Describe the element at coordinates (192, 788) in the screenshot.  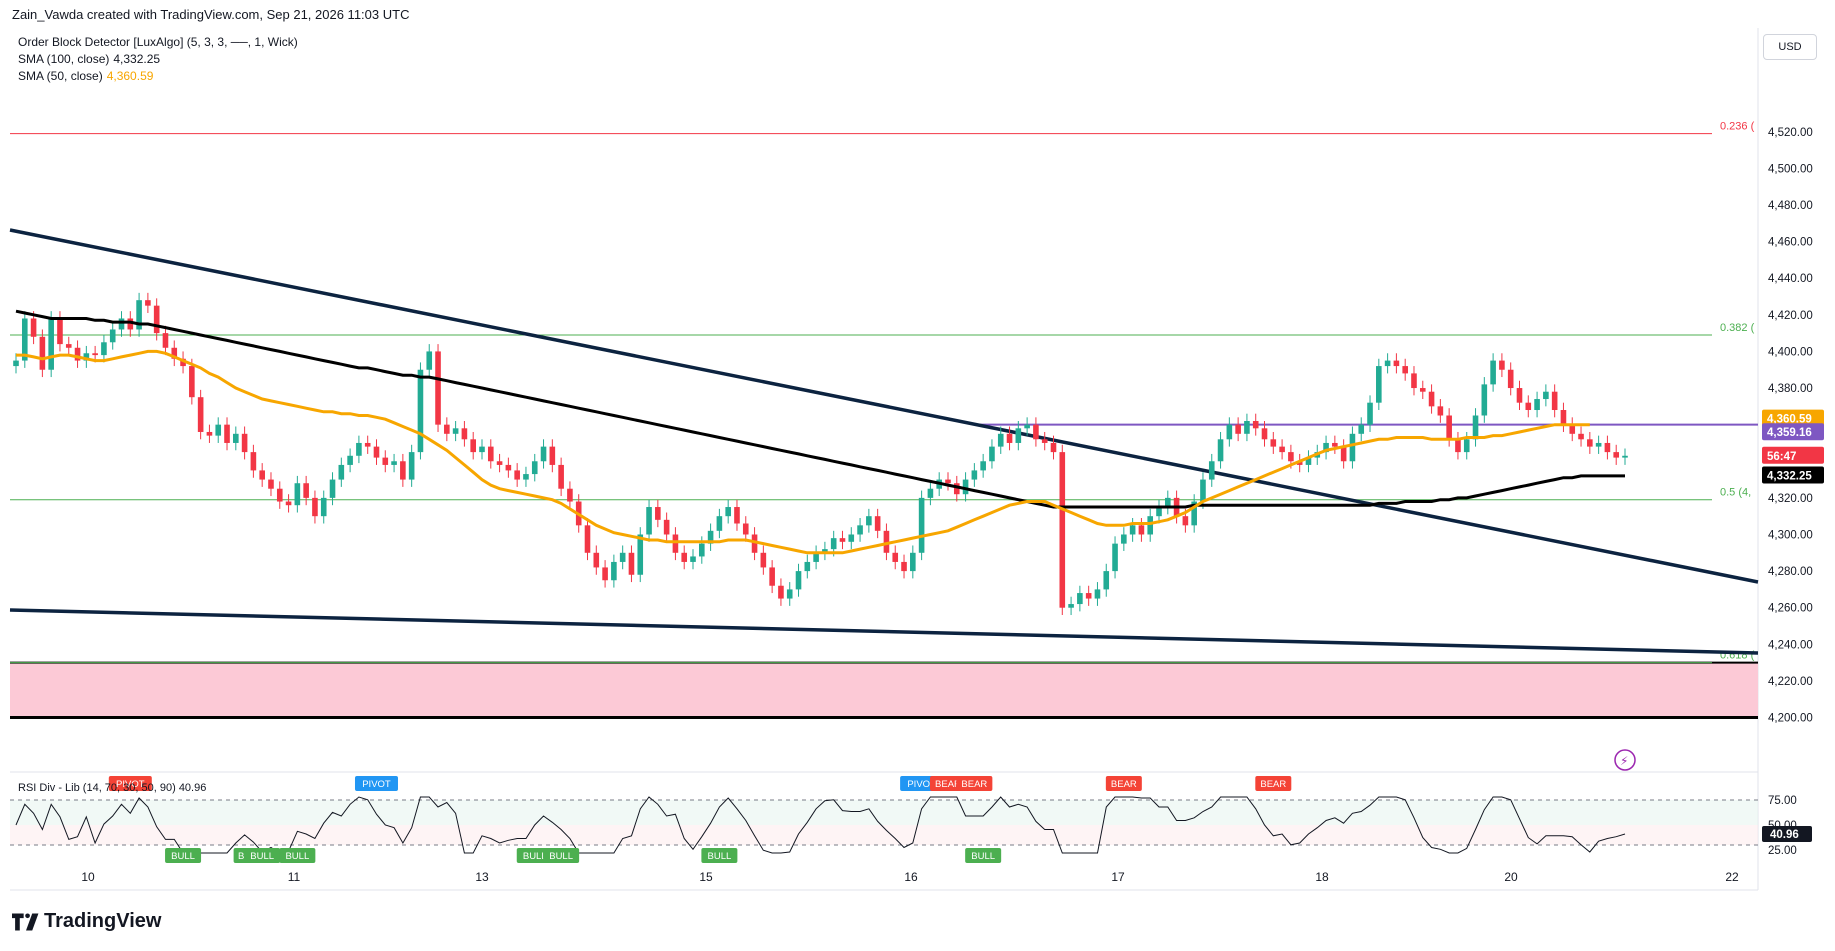
I see `rsi-value: 40.96` at that location.